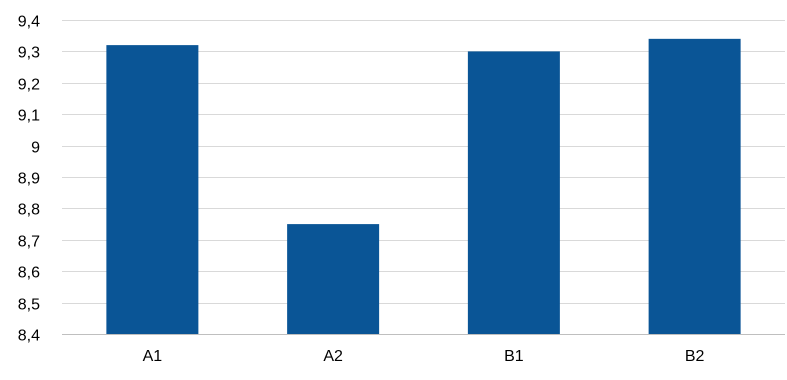 The image size is (787, 380). I want to click on x-tick-label: A1, so click(153, 356).